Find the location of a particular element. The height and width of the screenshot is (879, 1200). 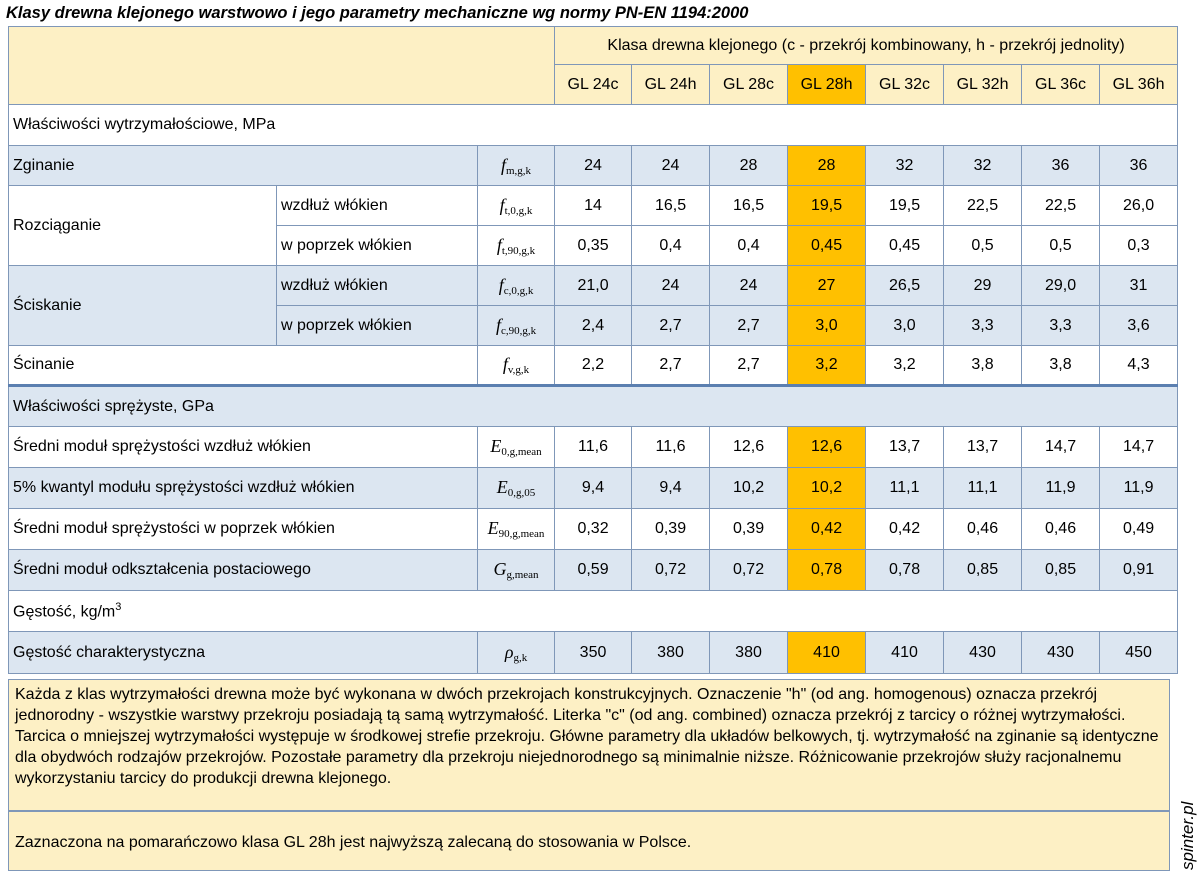

value-cell-highlighted: 410 is located at coordinates (827, 652).